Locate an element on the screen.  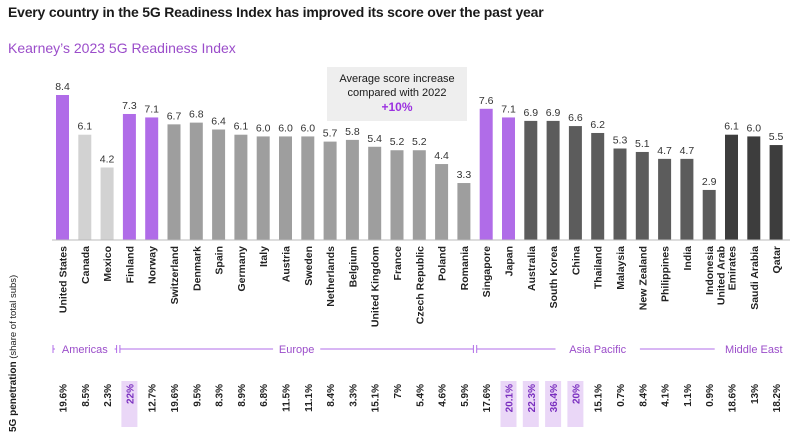
category-label: Italy is located at coordinates (264, 256).